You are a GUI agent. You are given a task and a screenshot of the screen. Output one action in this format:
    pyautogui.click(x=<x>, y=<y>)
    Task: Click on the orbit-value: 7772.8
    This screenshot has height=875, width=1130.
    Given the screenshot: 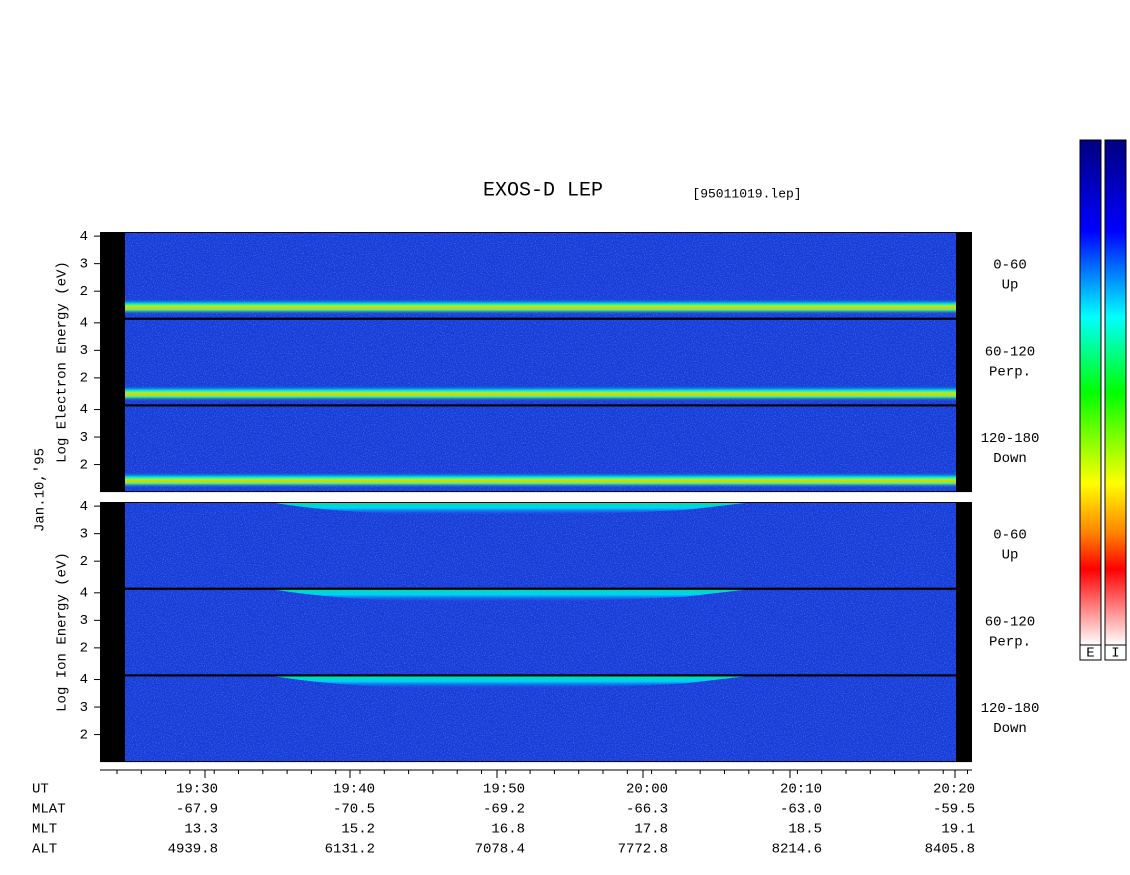 What is the action you would take?
    pyautogui.click(x=643, y=850)
    